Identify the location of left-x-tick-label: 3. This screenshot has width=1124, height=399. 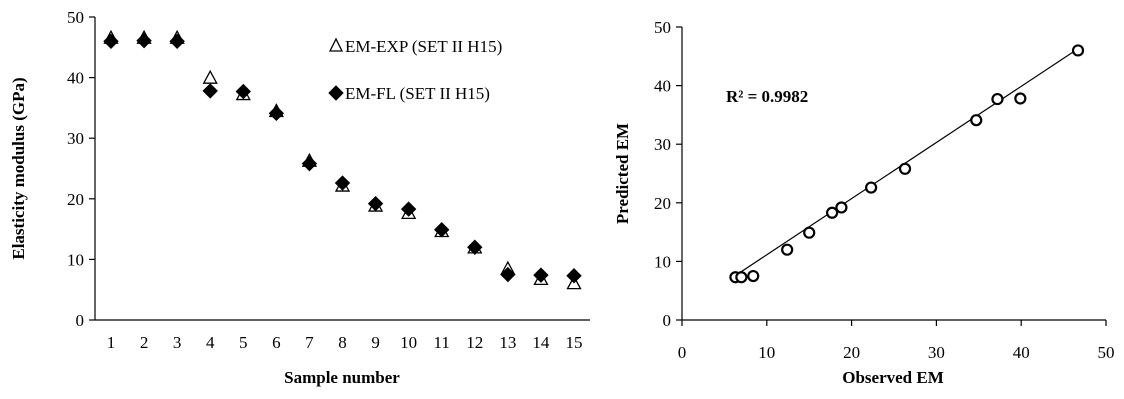
(177, 342).